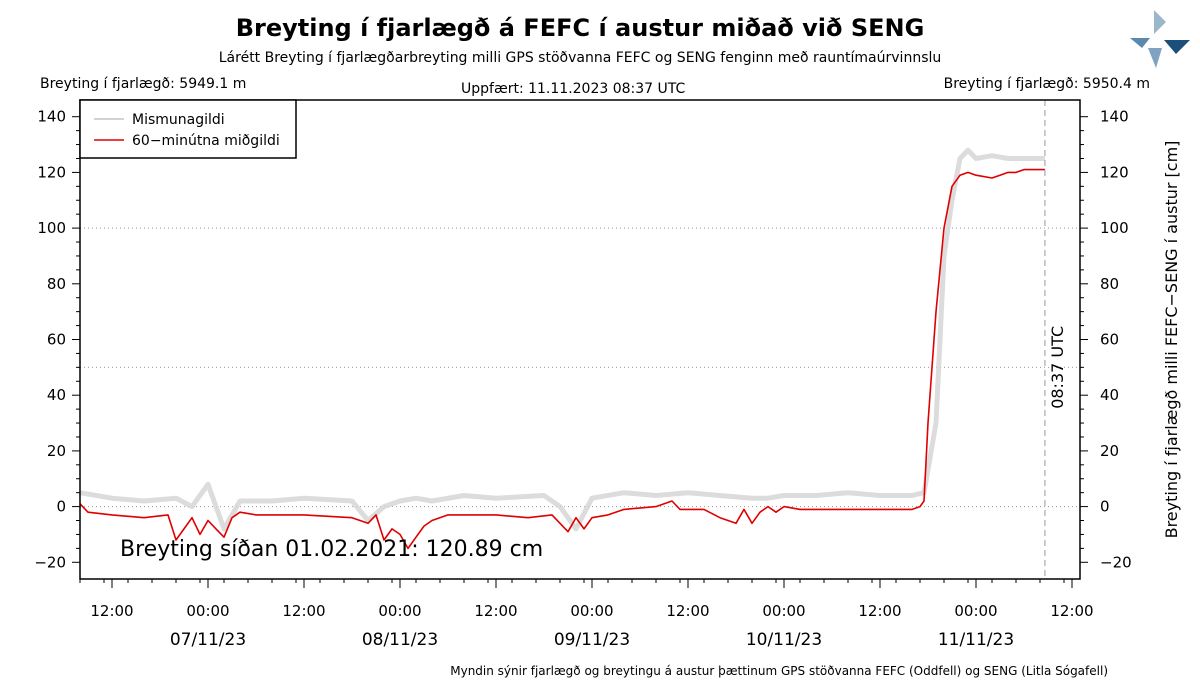  I want to click on change-annotation: Breyting síðan 01.02.2021: 120.89 cm, so click(331, 549).